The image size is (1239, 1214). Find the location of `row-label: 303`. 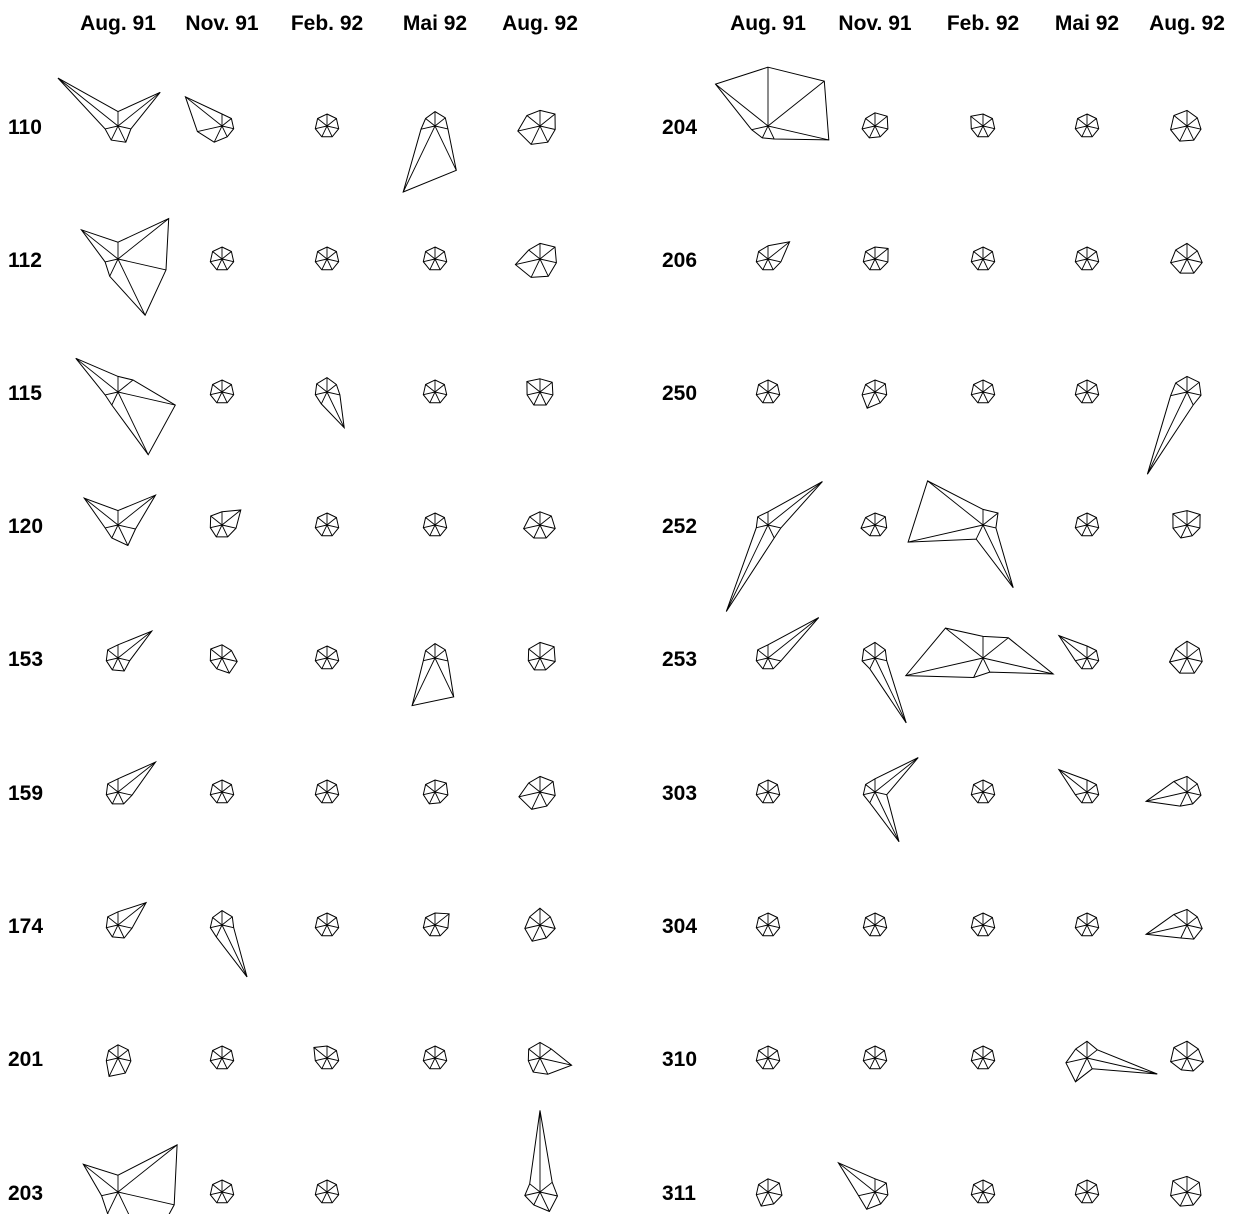

row-label: 303 is located at coordinates (679, 793).